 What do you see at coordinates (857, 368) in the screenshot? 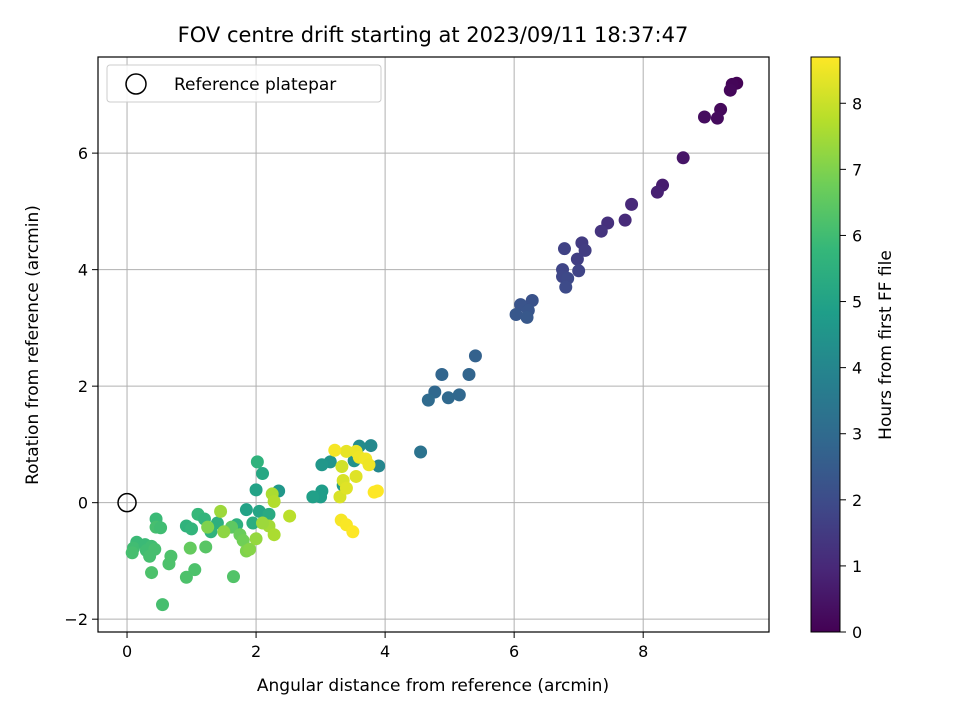
I see `colorbar-tick-label: 4` at bounding box center [857, 368].